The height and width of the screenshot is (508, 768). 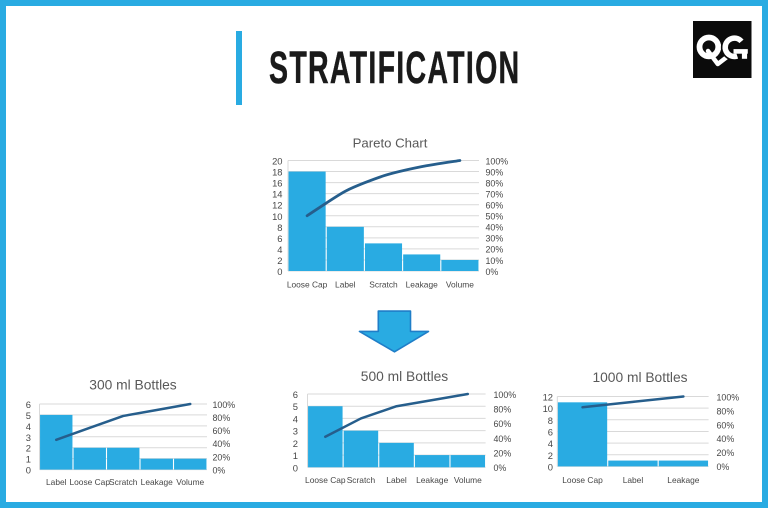 I want to click on svg-text: 90%, so click(x=495, y=172).